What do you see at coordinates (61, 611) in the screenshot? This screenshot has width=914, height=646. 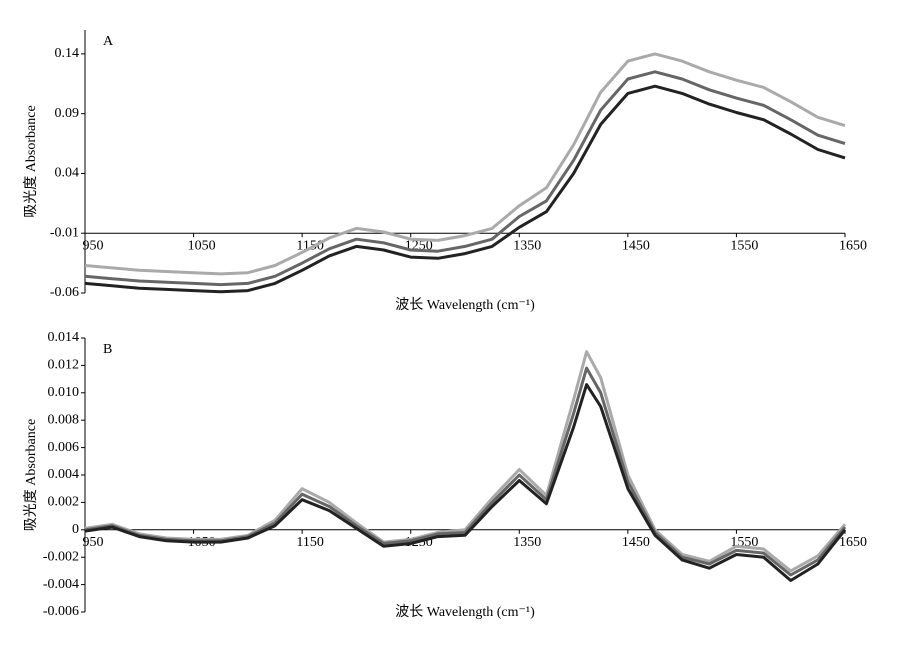 I see `y-tick-label: -0.006` at bounding box center [61, 611].